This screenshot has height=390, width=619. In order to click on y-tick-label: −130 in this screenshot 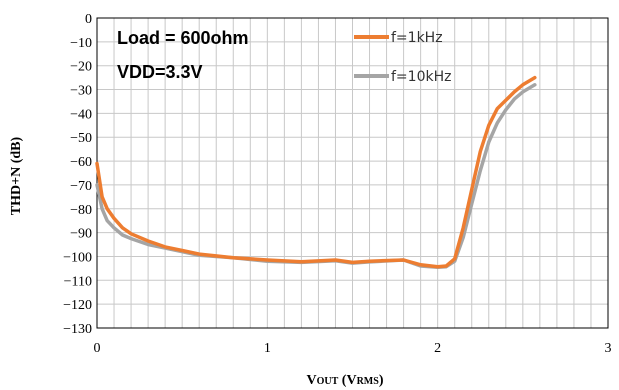, I will do `click(77, 329)`.